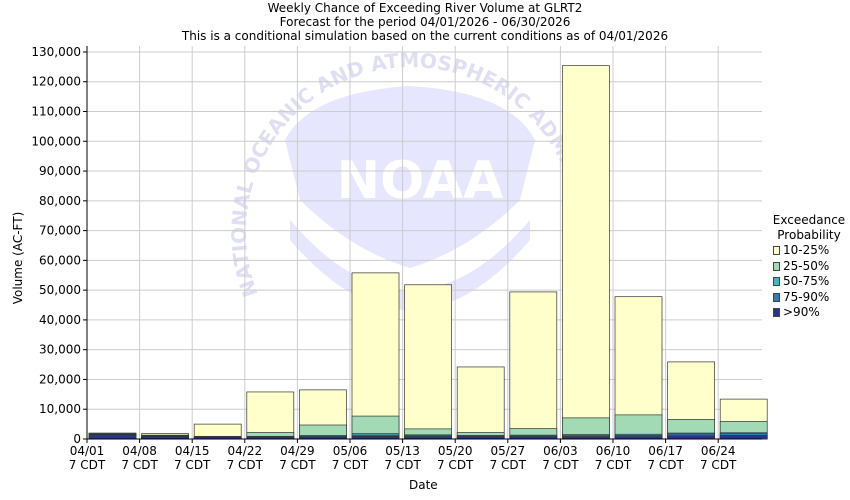 The image size is (850, 500). Describe the element at coordinates (801, 312) in the screenshot. I see `legend-label: >90%` at that location.